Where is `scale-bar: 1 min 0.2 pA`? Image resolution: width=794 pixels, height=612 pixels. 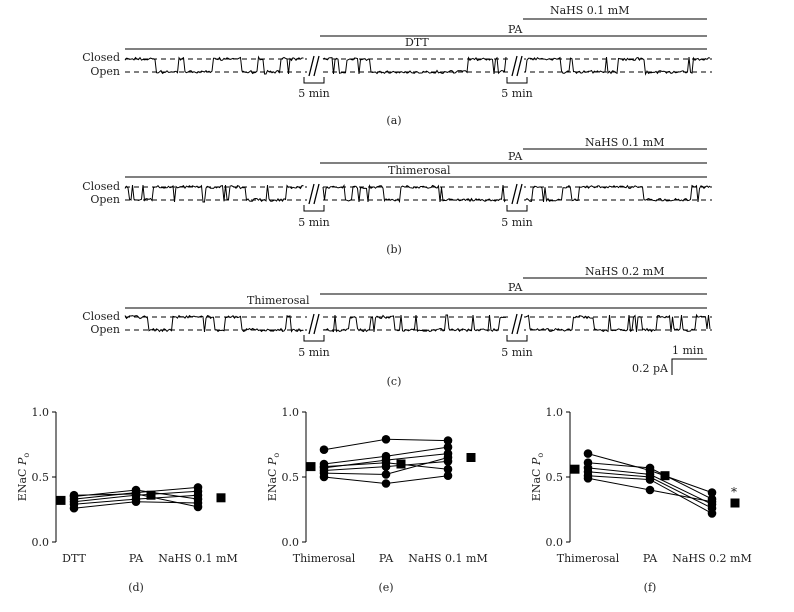 scale-bar: 1 min 0.2 pA is located at coordinates (669, 359).